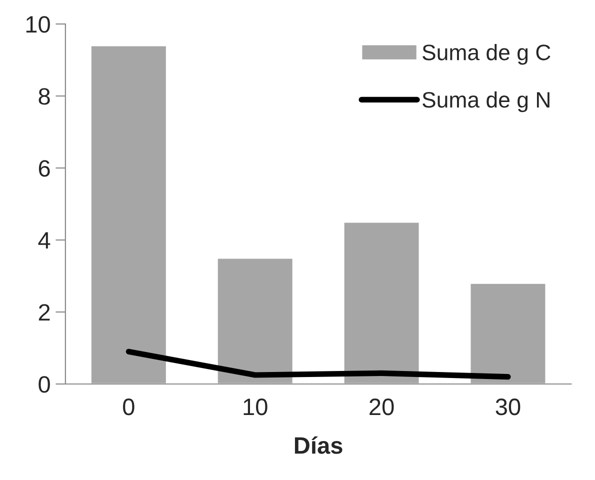 This screenshot has width=595, height=480. What do you see at coordinates (128, 407) in the screenshot?
I see `x-tick-label: 0` at bounding box center [128, 407].